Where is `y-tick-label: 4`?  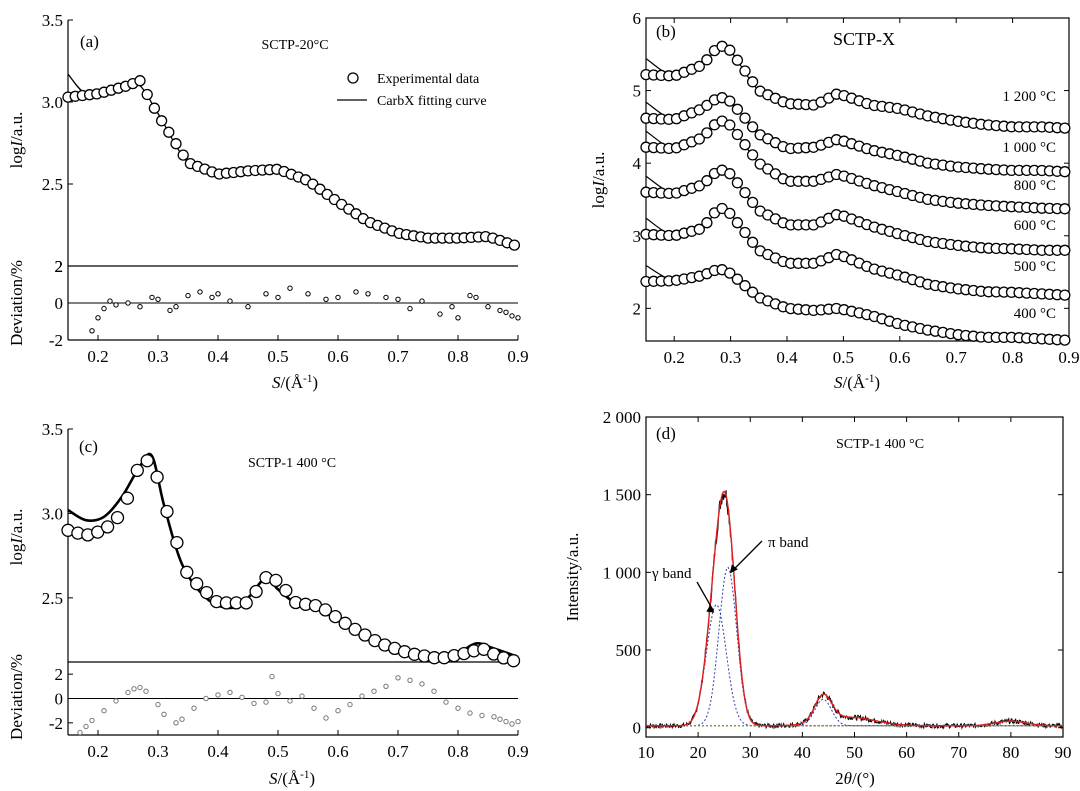
y-tick-label: 4 is located at coordinates (637, 163).